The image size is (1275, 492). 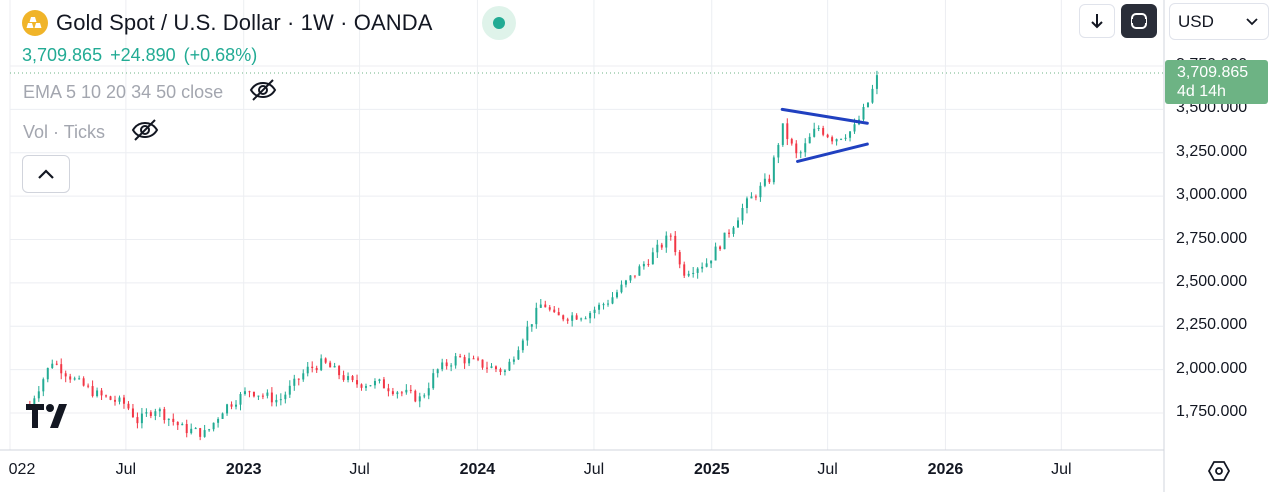 What do you see at coordinates (499, 23) in the screenshot?
I see `market-open-indicator` at bounding box center [499, 23].